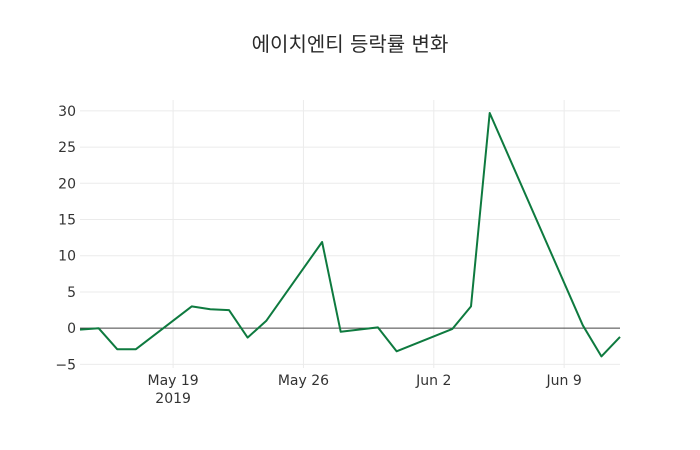 The width and height of the screenshot is (700, 450). I want to click on y-tick-label: 30, so click(67, 112).